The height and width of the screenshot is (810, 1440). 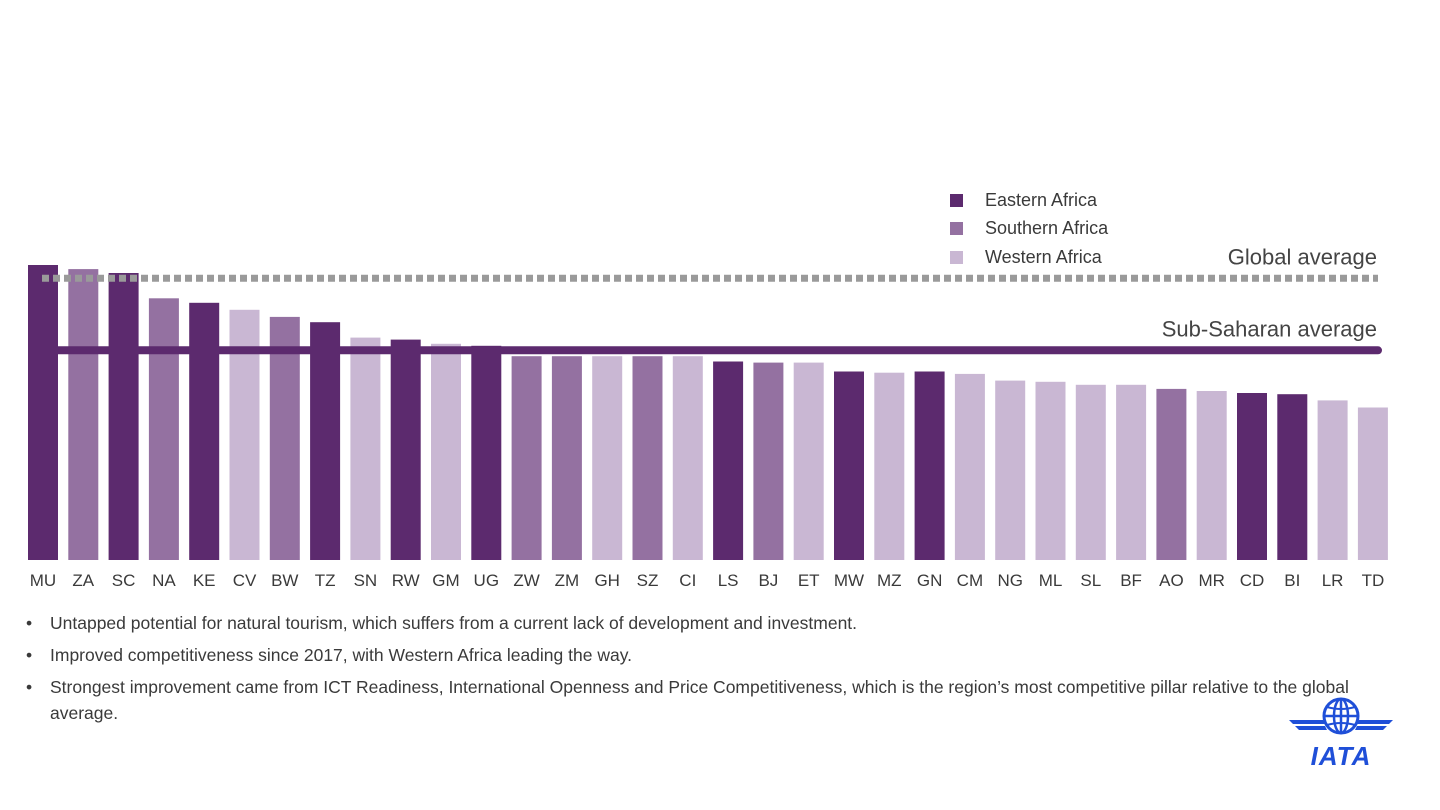 I want to click on x-tick-label: SC, so click(x=124, y=580).